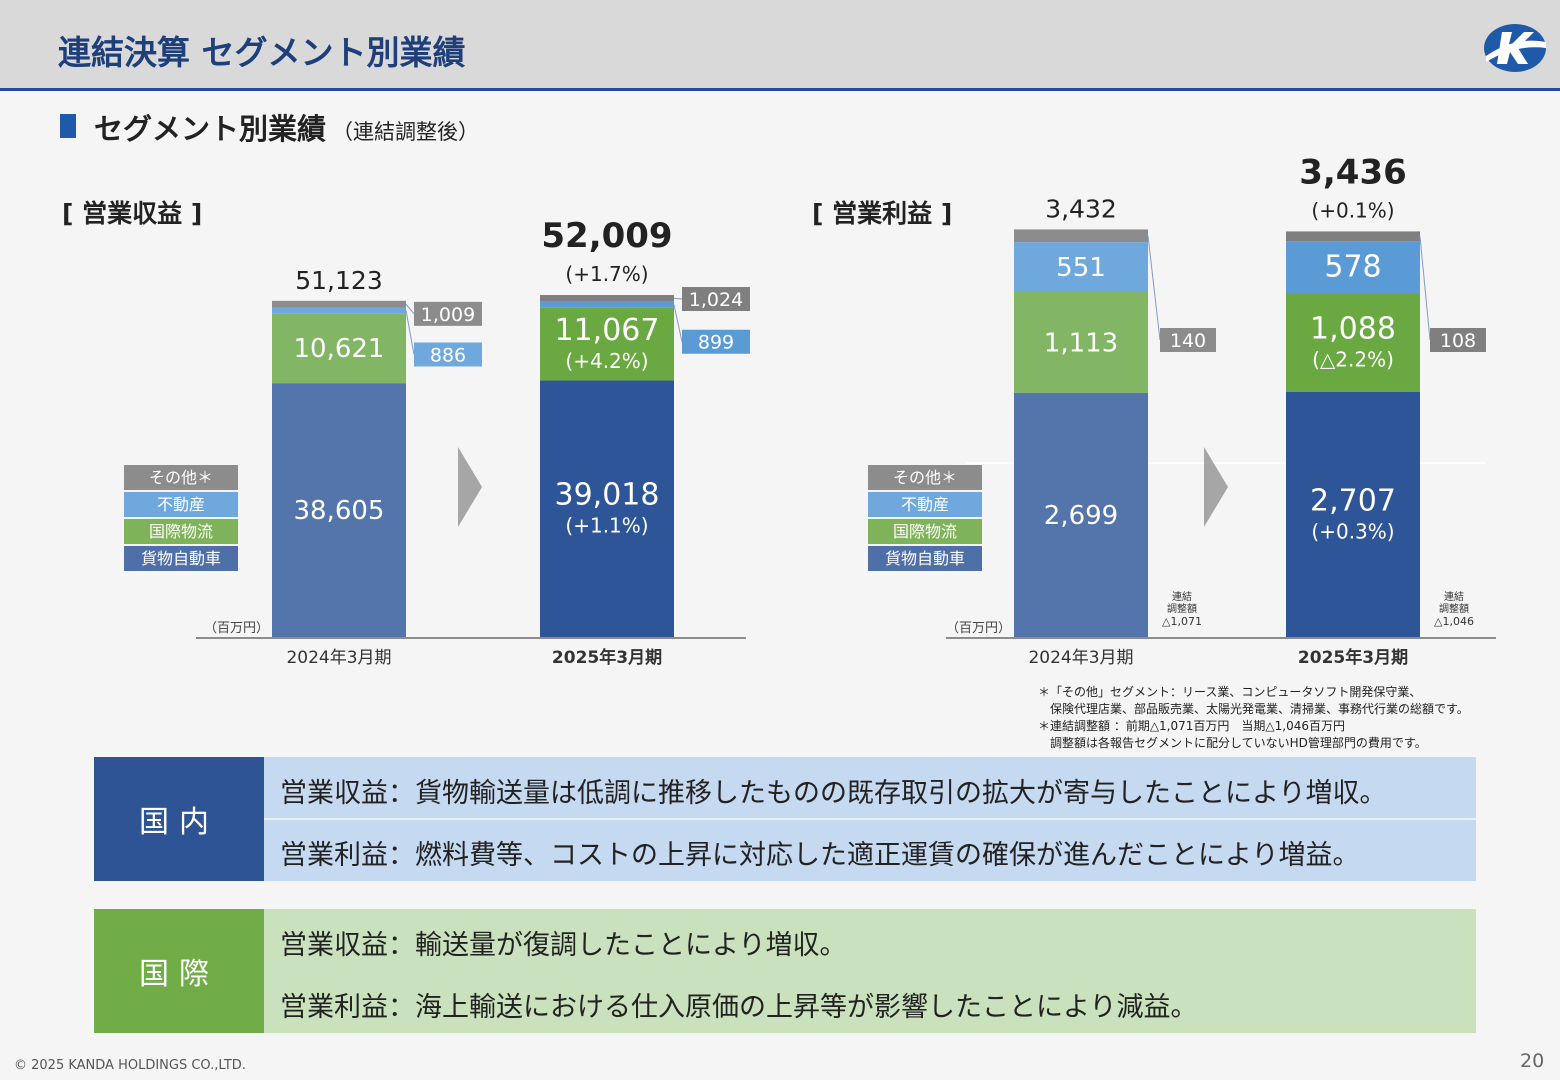  What do you see at coordinates (606, 274) in the screenshot?
I see `bar-total-change-label: (+1.7%)` at bounding box center [606, 274].